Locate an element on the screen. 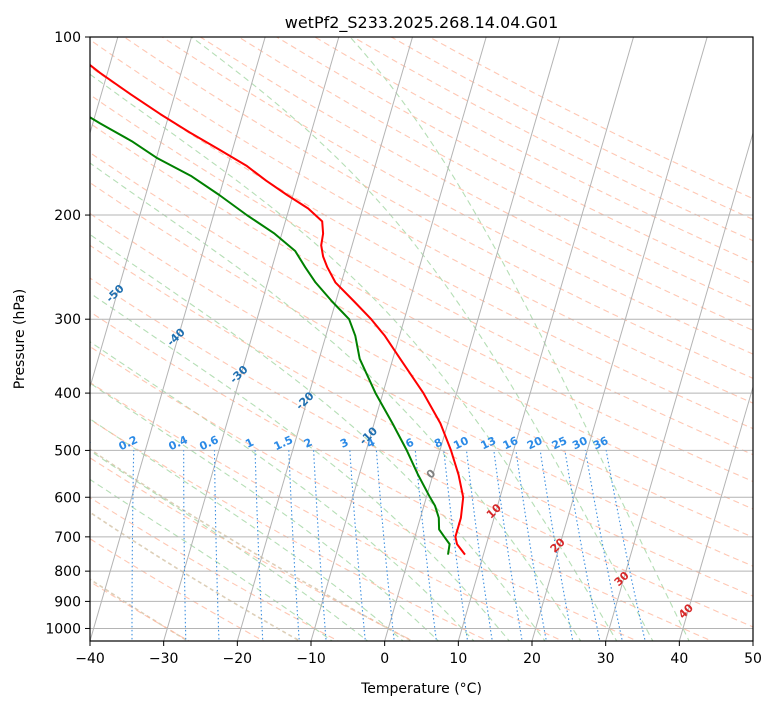 This screenshot has height=708, width=775. y-tick-label: 500 is located at coordinates (67, 451).